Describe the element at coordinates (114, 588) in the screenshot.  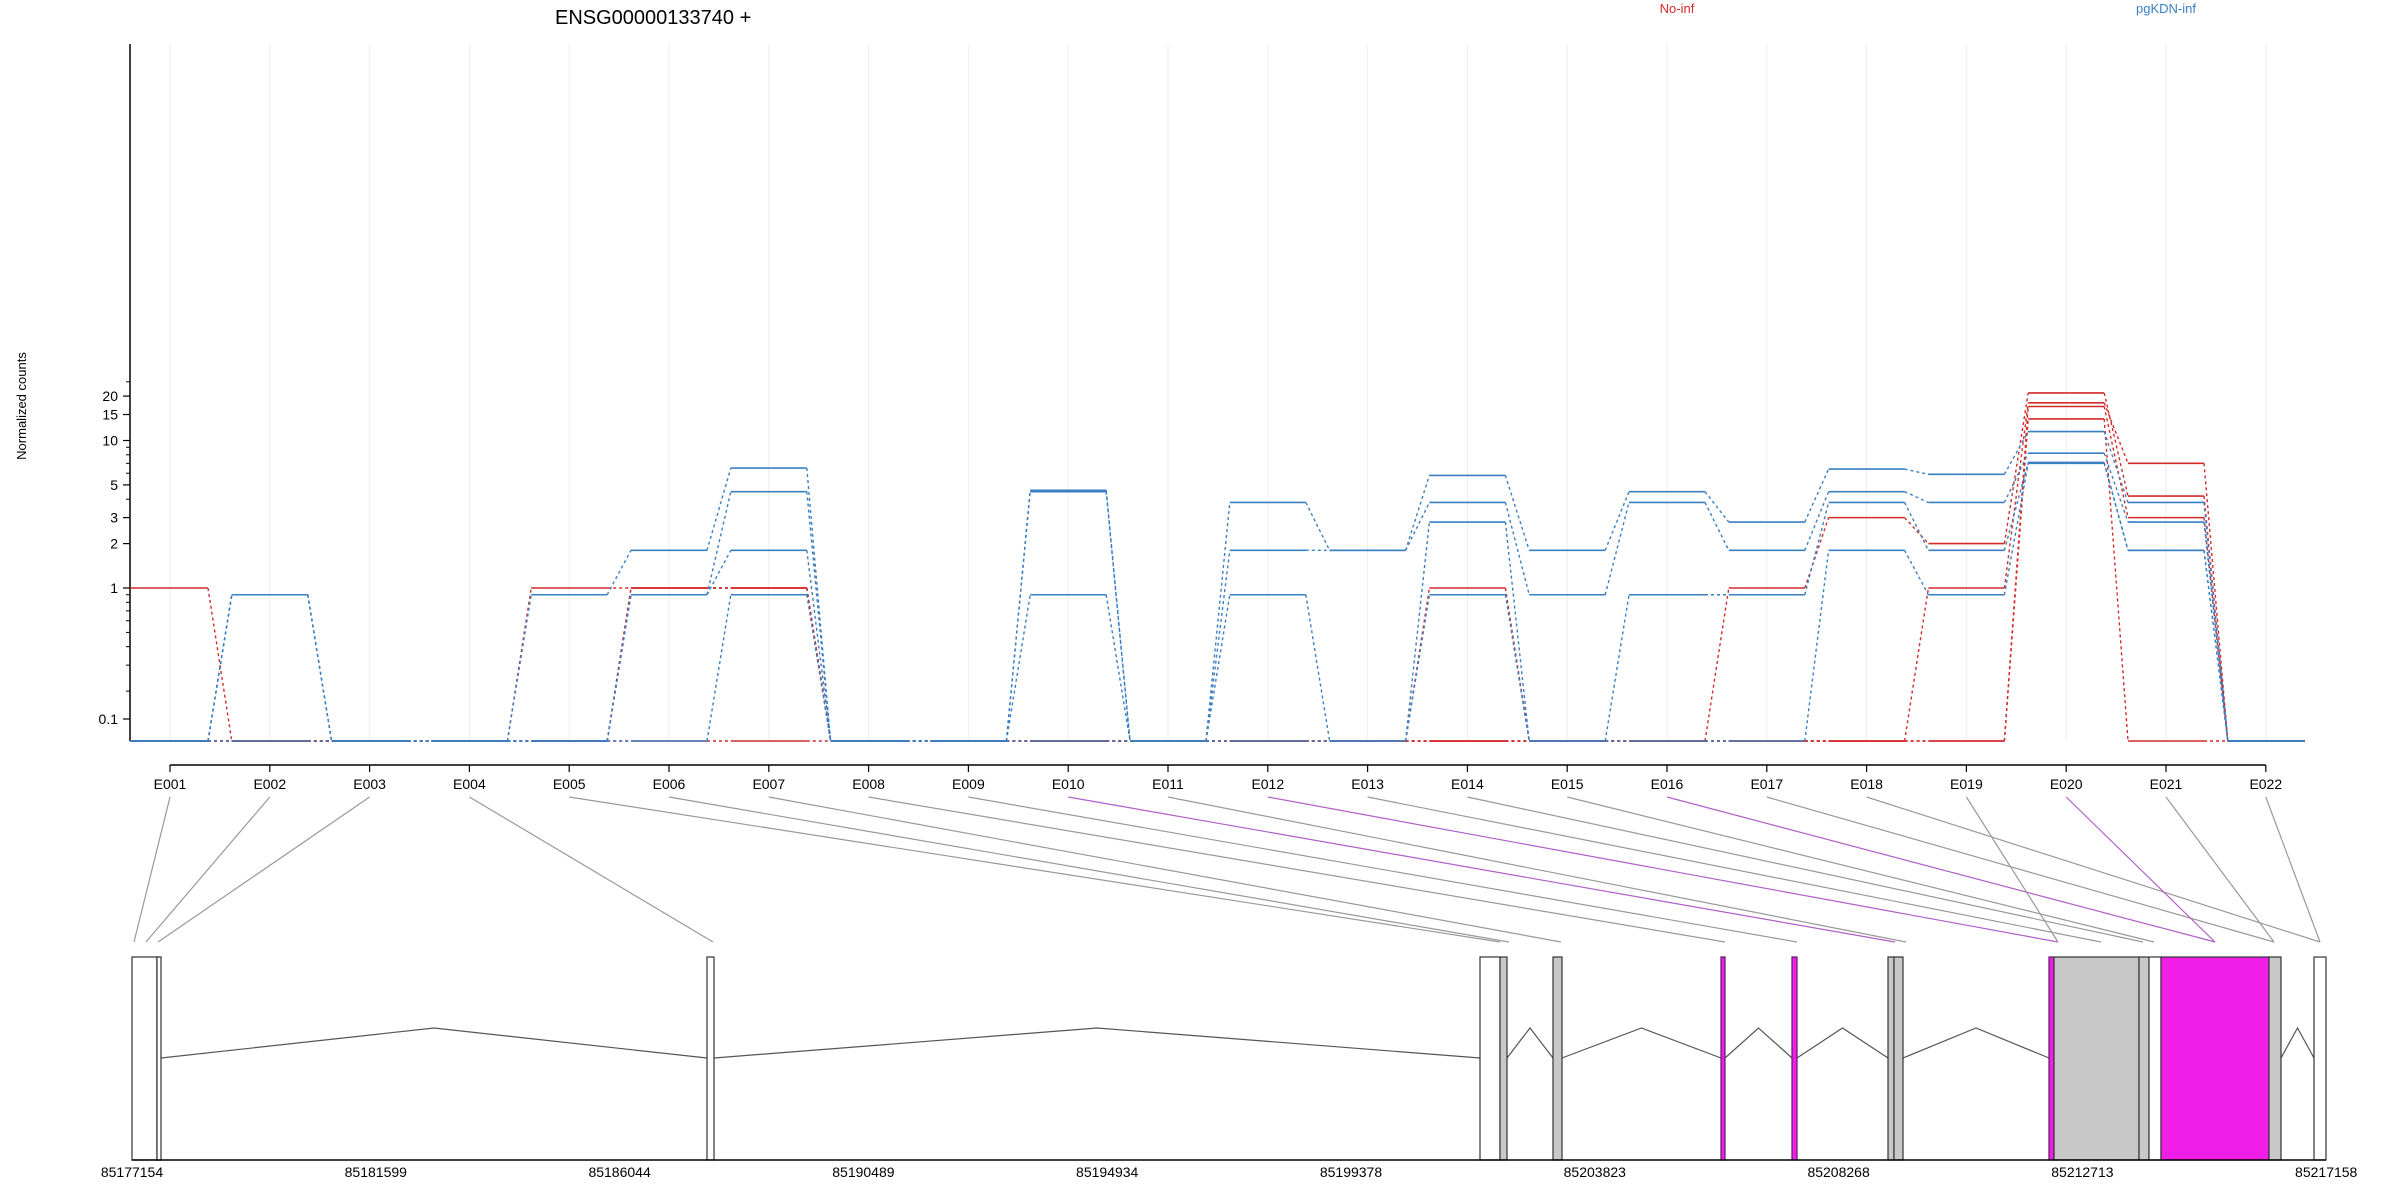
I see `y-tick-label: 1` at that location.